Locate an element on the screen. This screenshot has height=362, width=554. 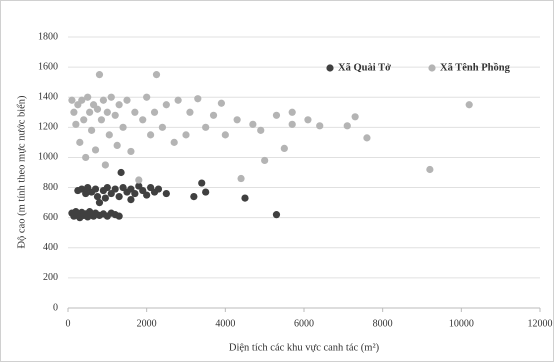
y-tick-label: 1800 is located at coordinates (48, 36).